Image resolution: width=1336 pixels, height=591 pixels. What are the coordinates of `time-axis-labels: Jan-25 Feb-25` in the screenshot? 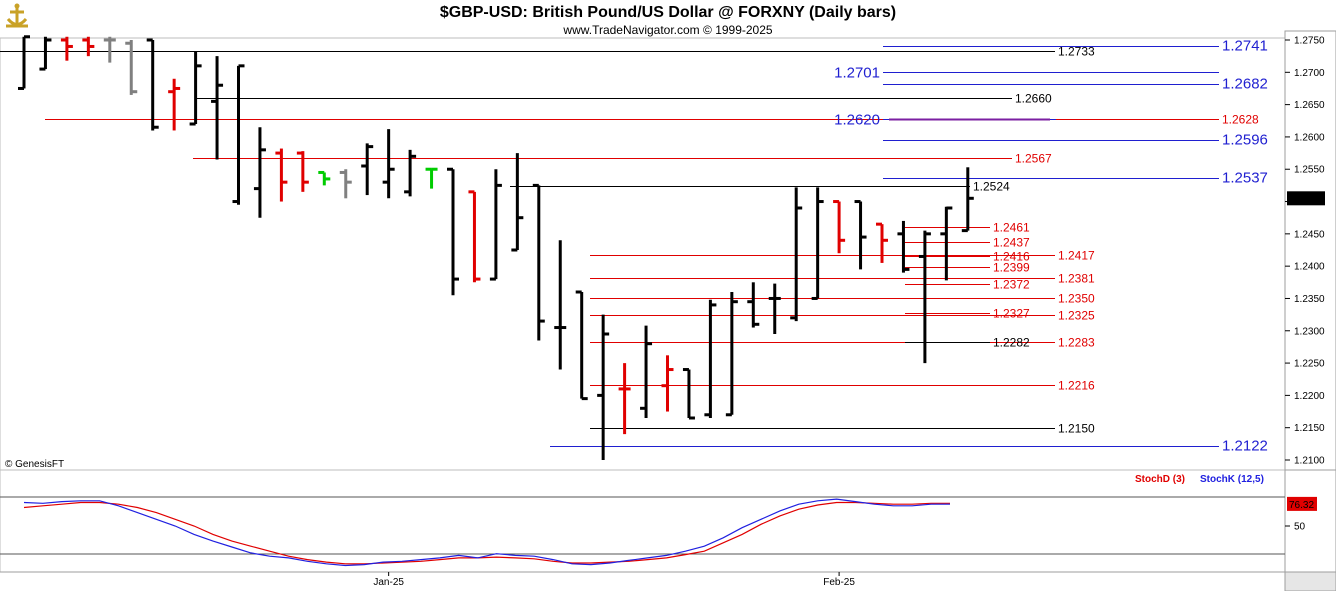 It's located at (614, 580).